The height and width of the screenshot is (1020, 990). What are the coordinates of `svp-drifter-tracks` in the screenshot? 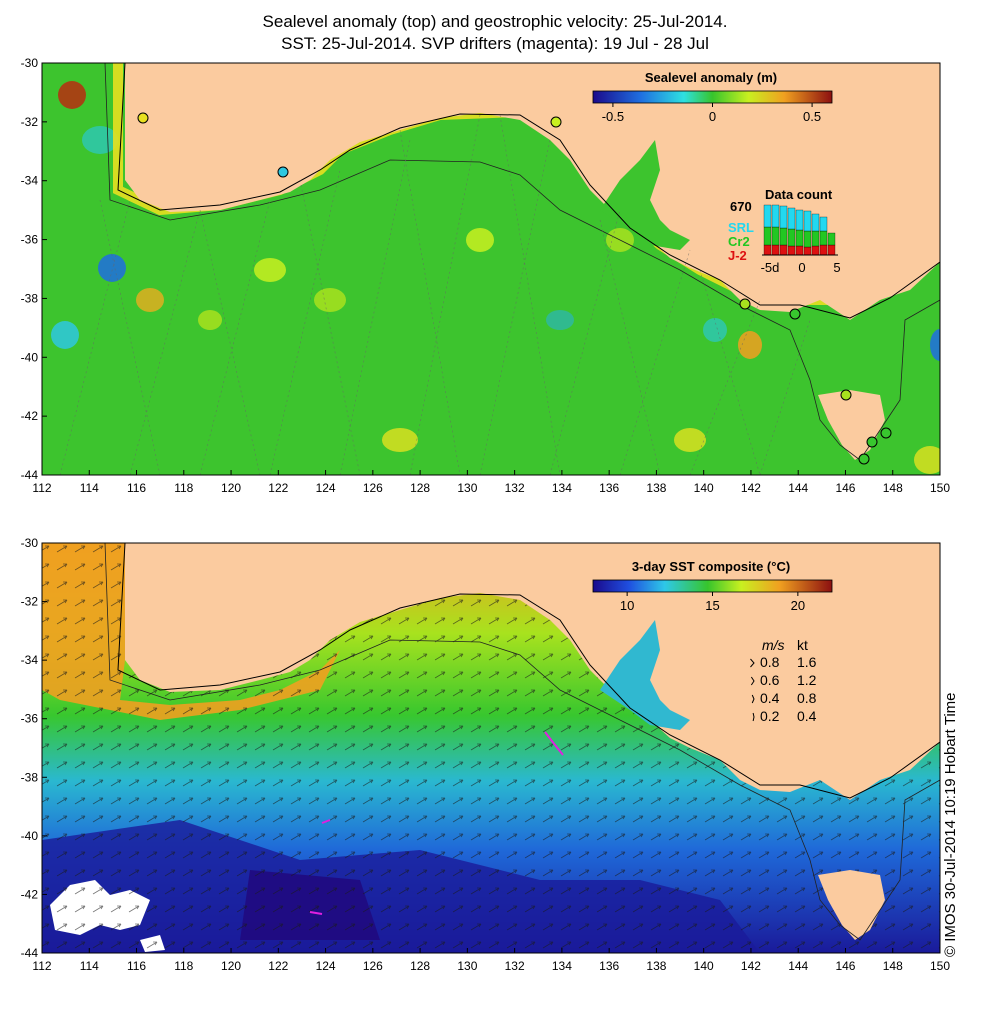 It's located at (436, 823).